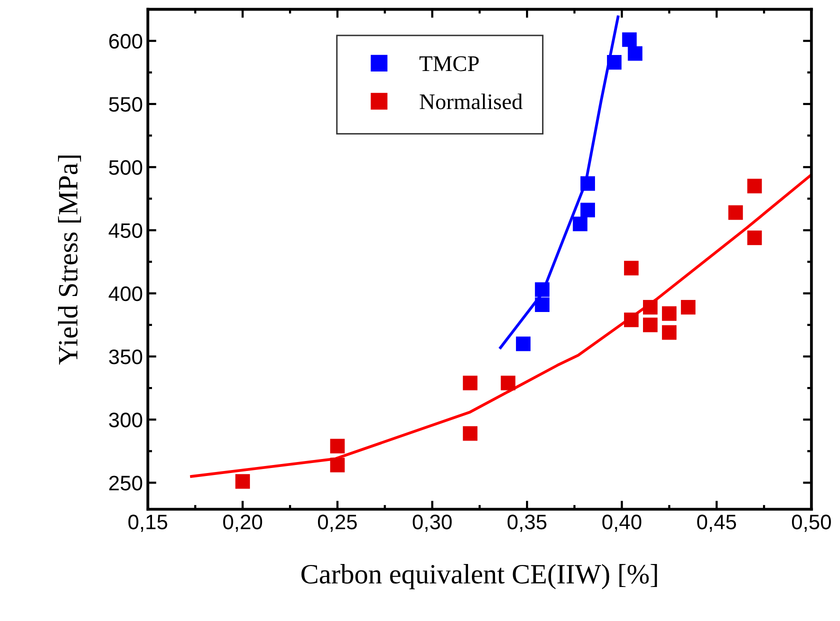 The image size is (840, 621). I want to click on x-tick-label: 0,25, so click(337, 523).